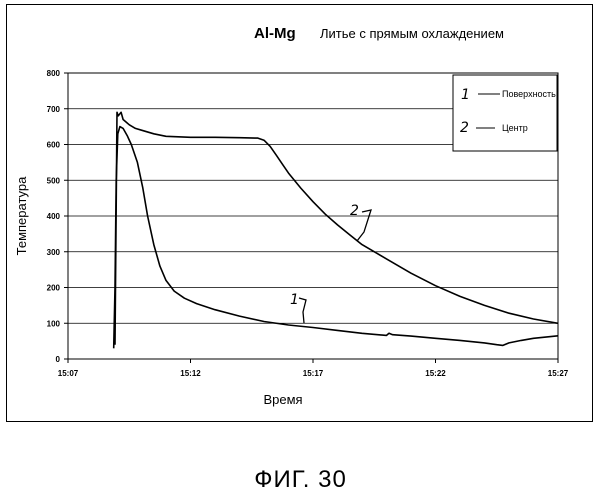 Image resolution: width=601 pixels, height=500 pixels. I want to click on x-tick-label: 15:12, so click(190, 373).